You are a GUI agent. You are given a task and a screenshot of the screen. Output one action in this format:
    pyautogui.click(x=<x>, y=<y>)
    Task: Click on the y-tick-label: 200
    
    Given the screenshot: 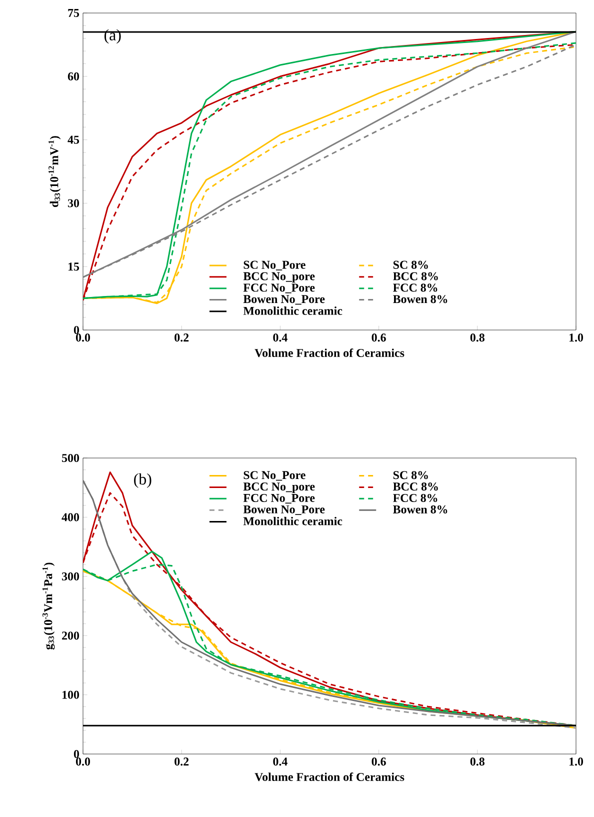 What is the action you would take?
    pyautogui.click(x=71, y=636)
    